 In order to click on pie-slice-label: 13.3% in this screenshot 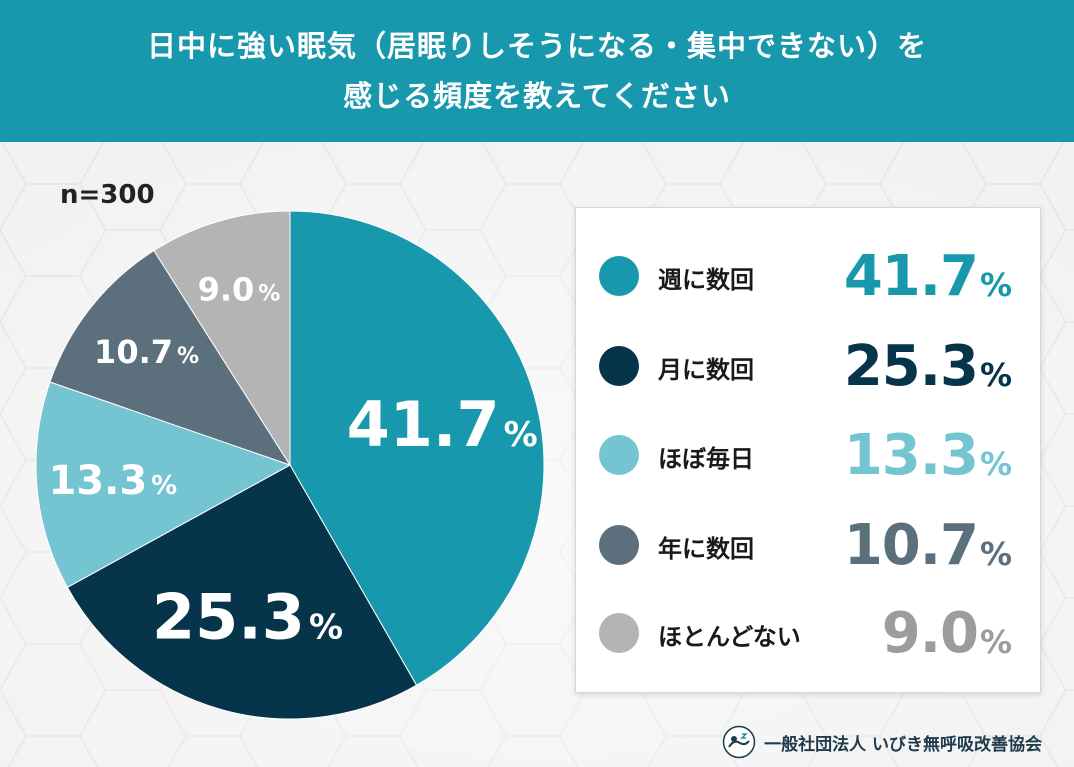, I will do `click(112, 481)`.